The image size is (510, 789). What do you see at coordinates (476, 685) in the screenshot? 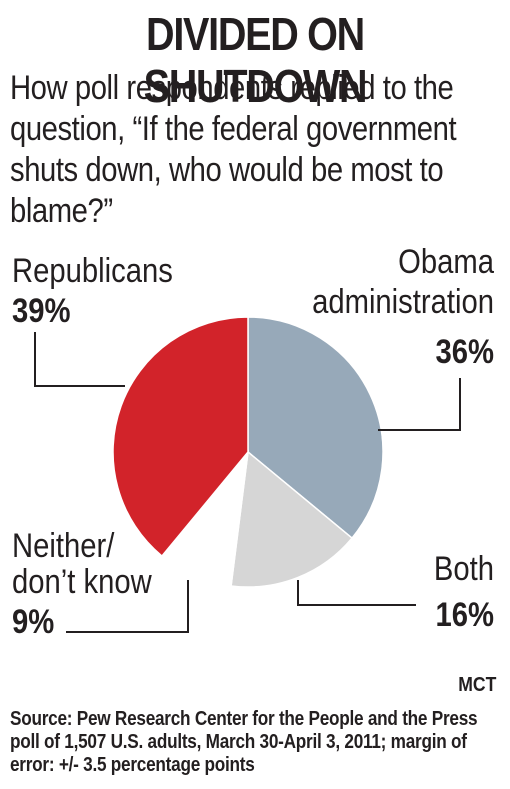
I see `credit-label: MCT` at bounding box center [476, 685].